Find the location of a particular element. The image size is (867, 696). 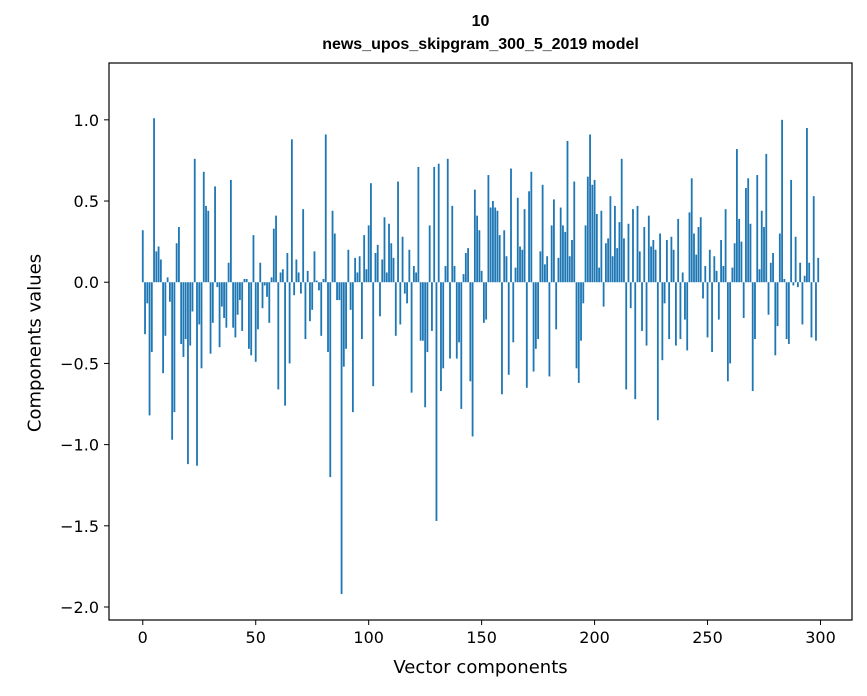

x-tick-label: 100 is located at coordinates (368, 637).